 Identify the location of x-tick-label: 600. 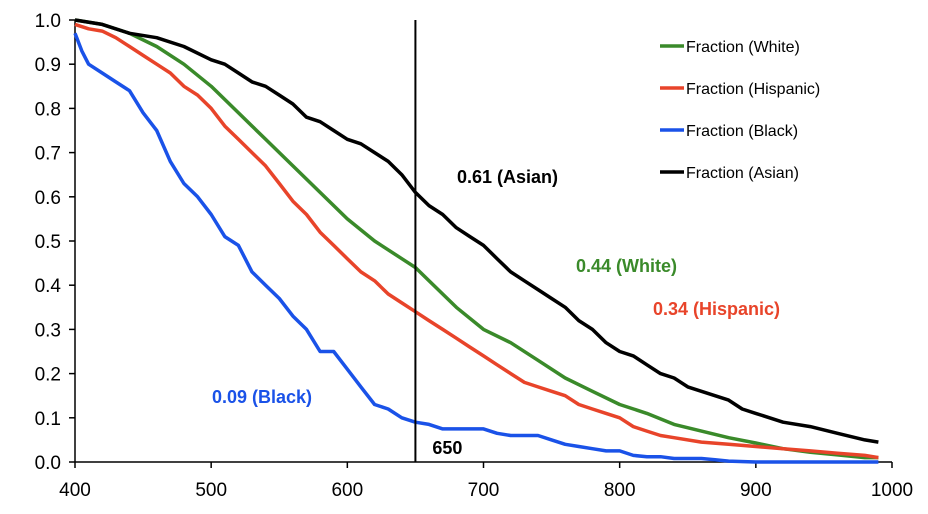
(347, 490).